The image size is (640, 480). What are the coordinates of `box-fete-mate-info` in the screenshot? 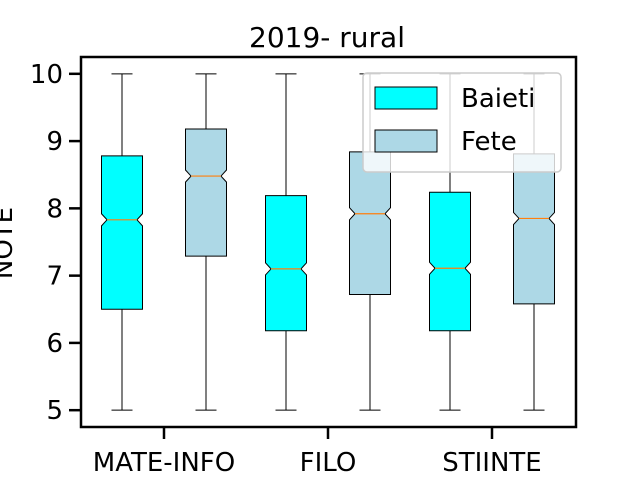 It's located at (206, 192).